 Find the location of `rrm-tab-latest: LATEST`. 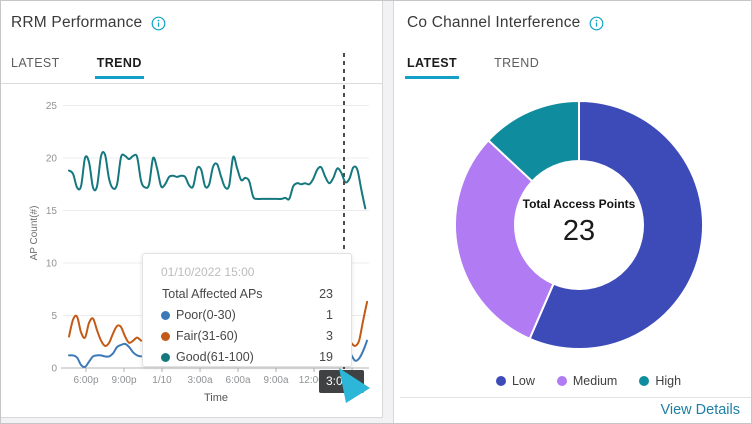

rrm-tab-latest: LATEST is located at coordinates (35, 63).